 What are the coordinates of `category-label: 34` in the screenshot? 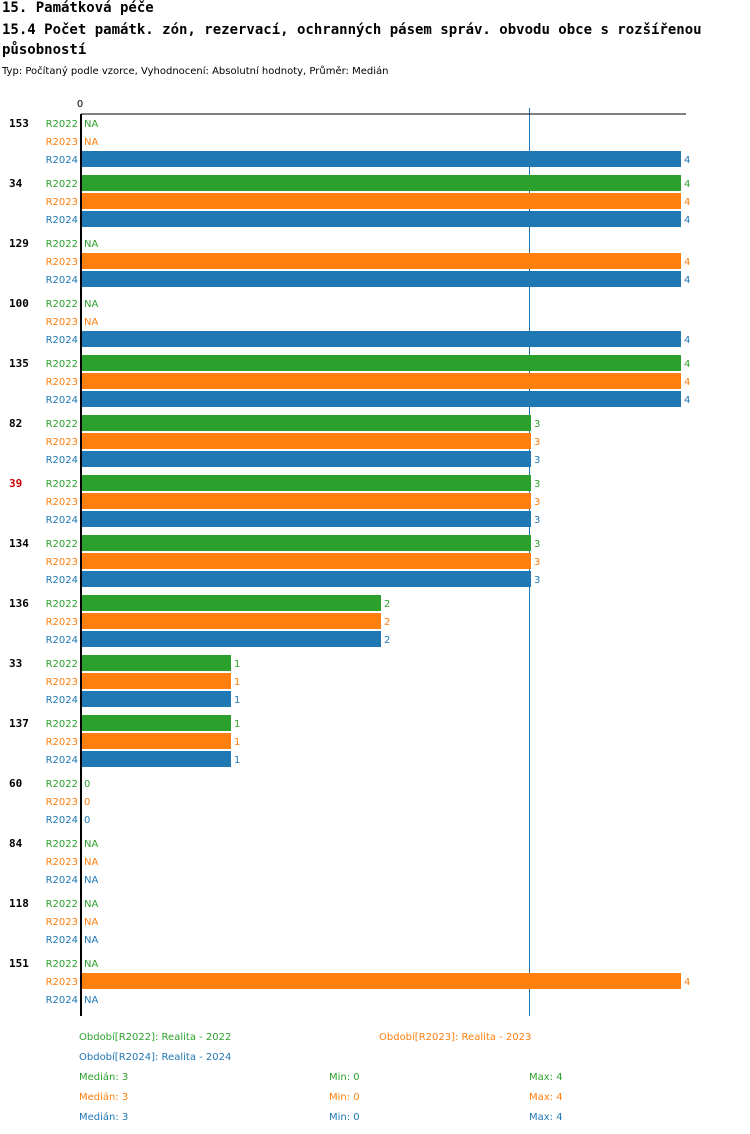 It's located at (16, 183).